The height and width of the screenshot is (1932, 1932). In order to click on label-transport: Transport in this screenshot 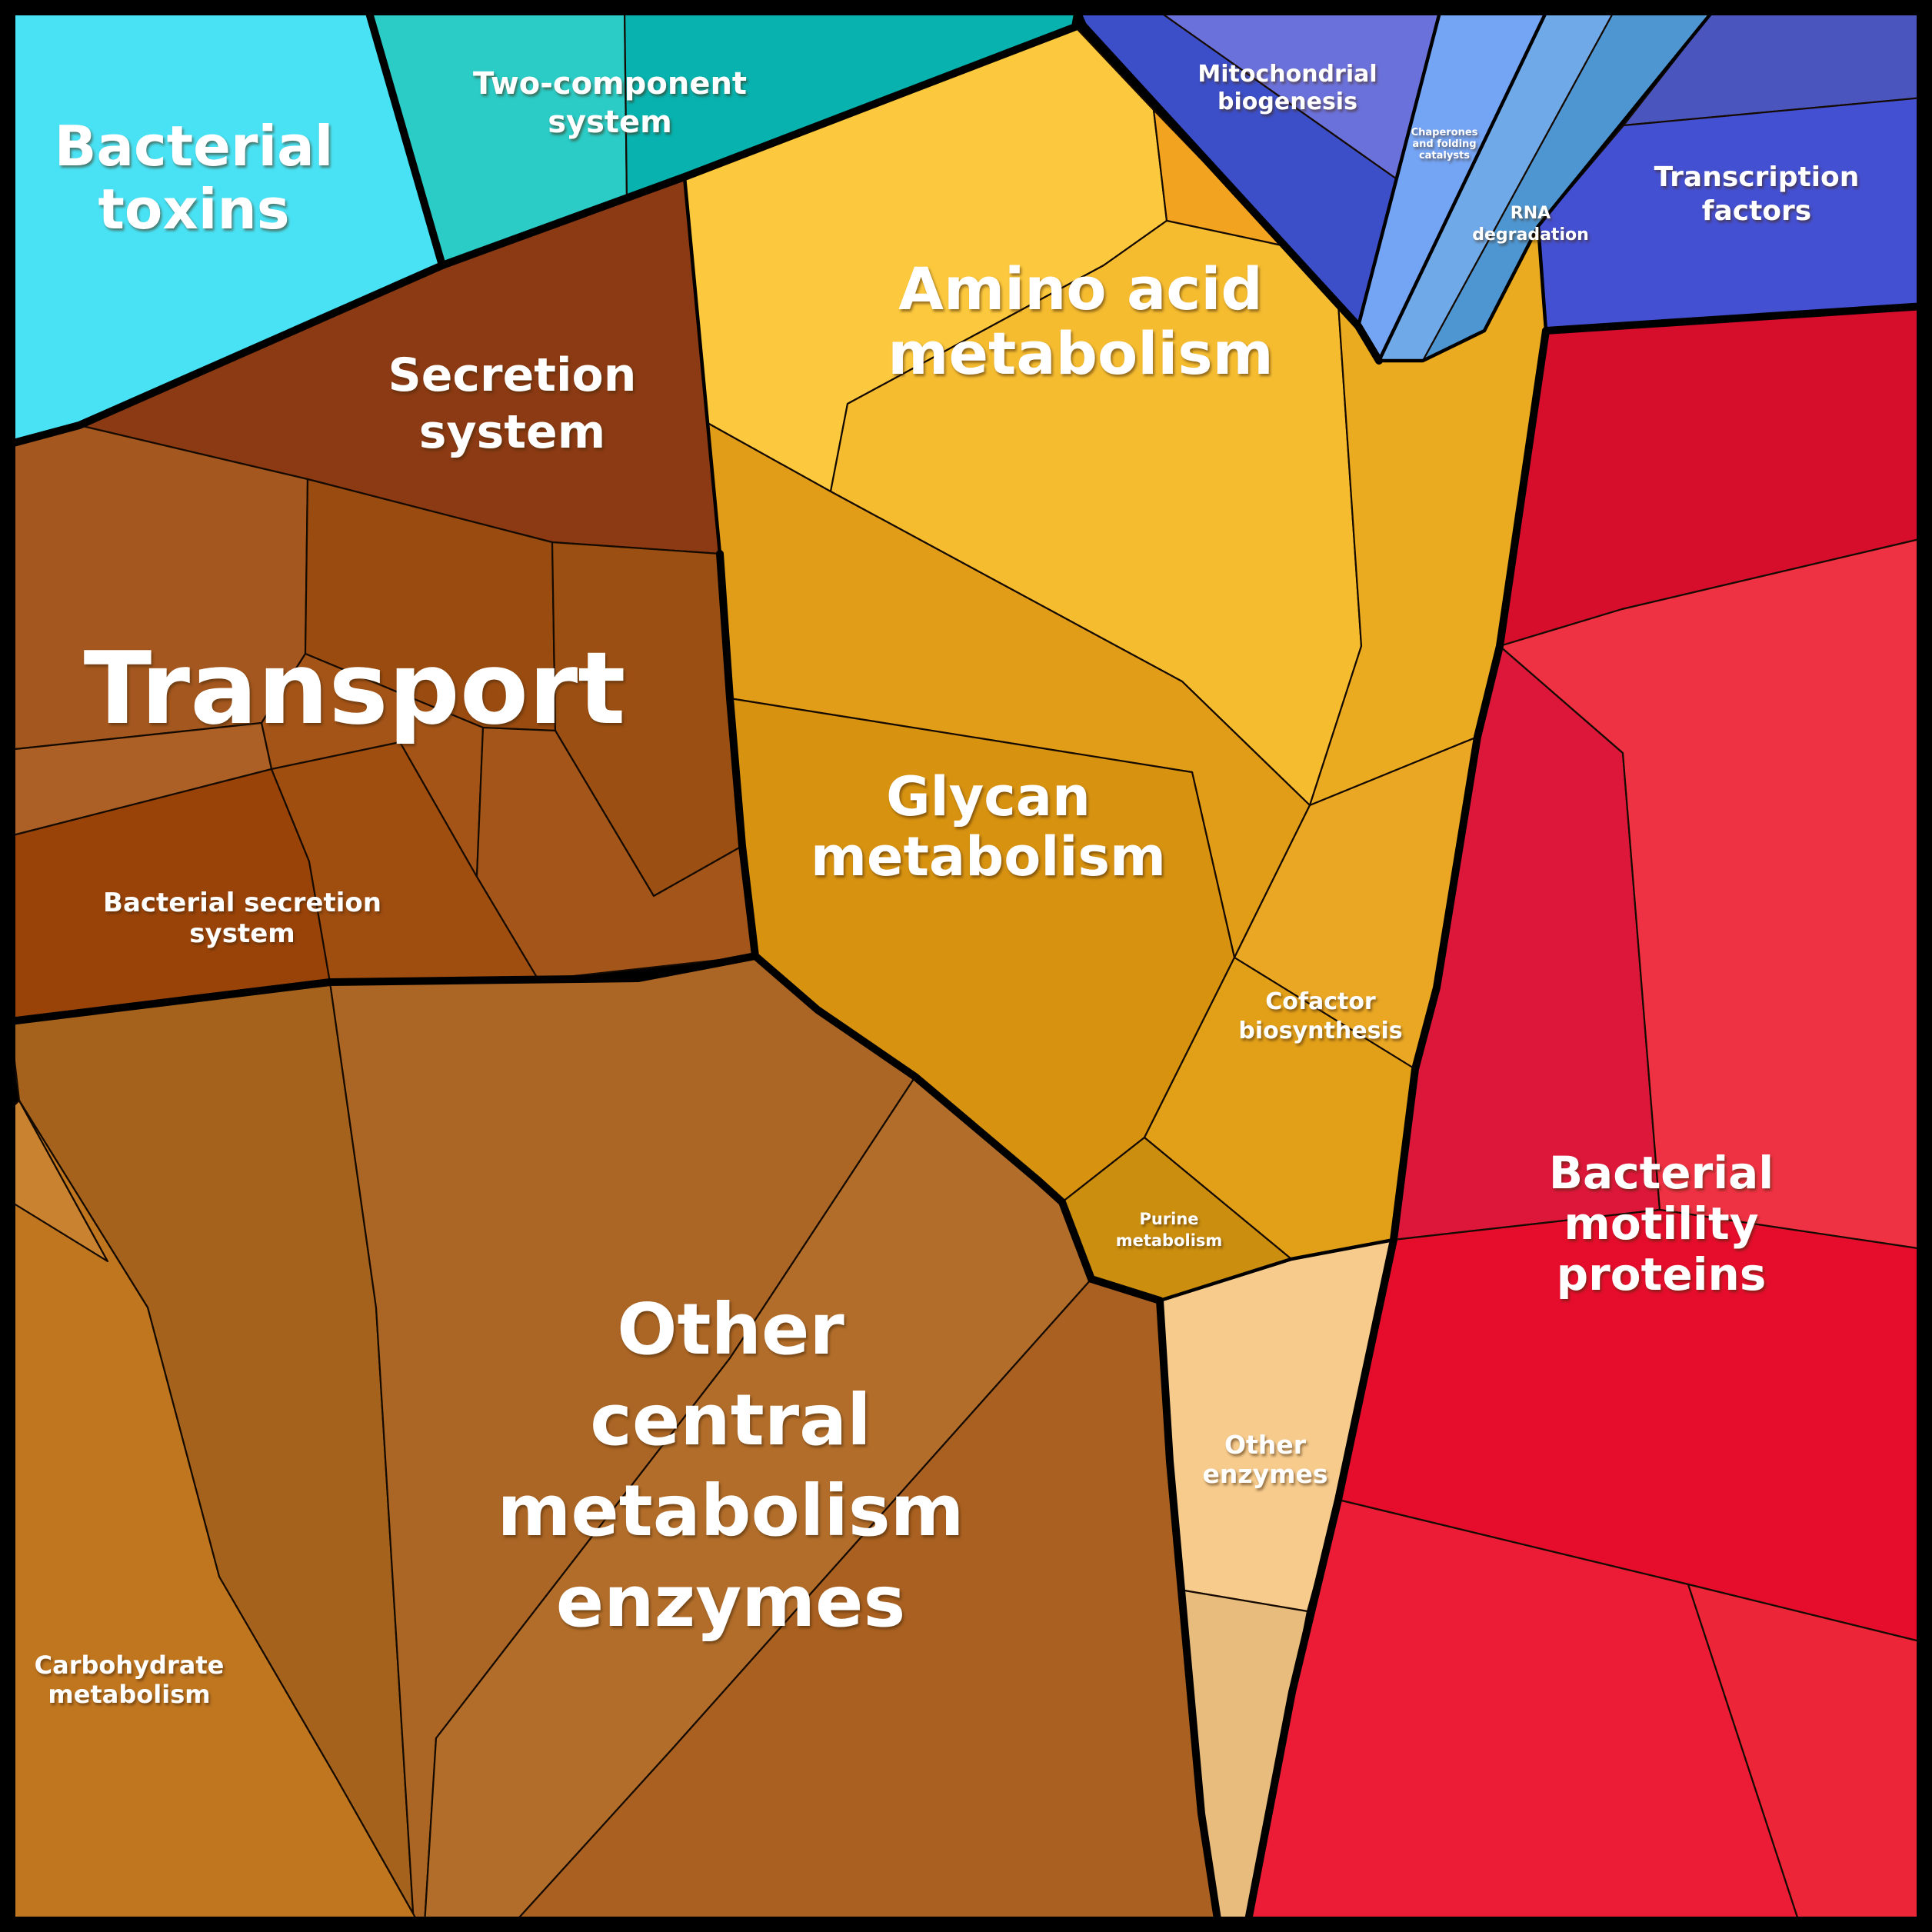, I will do `click(355, 688)`.